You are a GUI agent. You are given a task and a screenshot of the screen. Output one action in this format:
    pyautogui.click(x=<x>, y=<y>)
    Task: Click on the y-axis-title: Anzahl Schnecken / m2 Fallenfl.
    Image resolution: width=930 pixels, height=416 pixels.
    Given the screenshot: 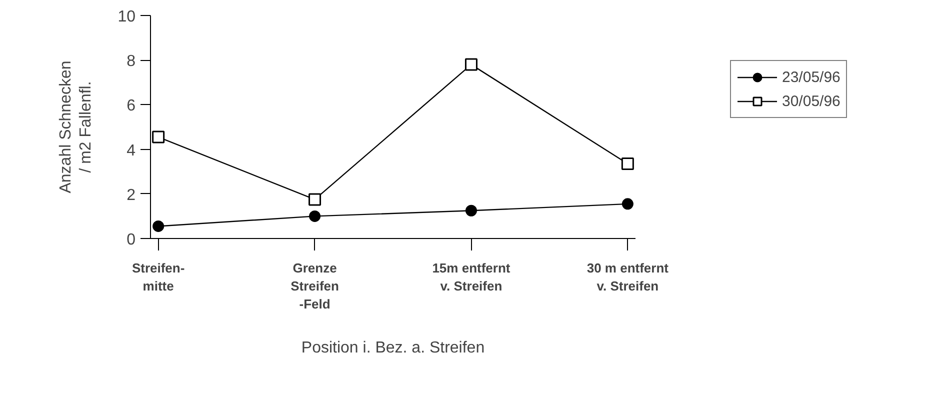 What is the action you would take?
    pyautogui.click(x=76, y=127)
    